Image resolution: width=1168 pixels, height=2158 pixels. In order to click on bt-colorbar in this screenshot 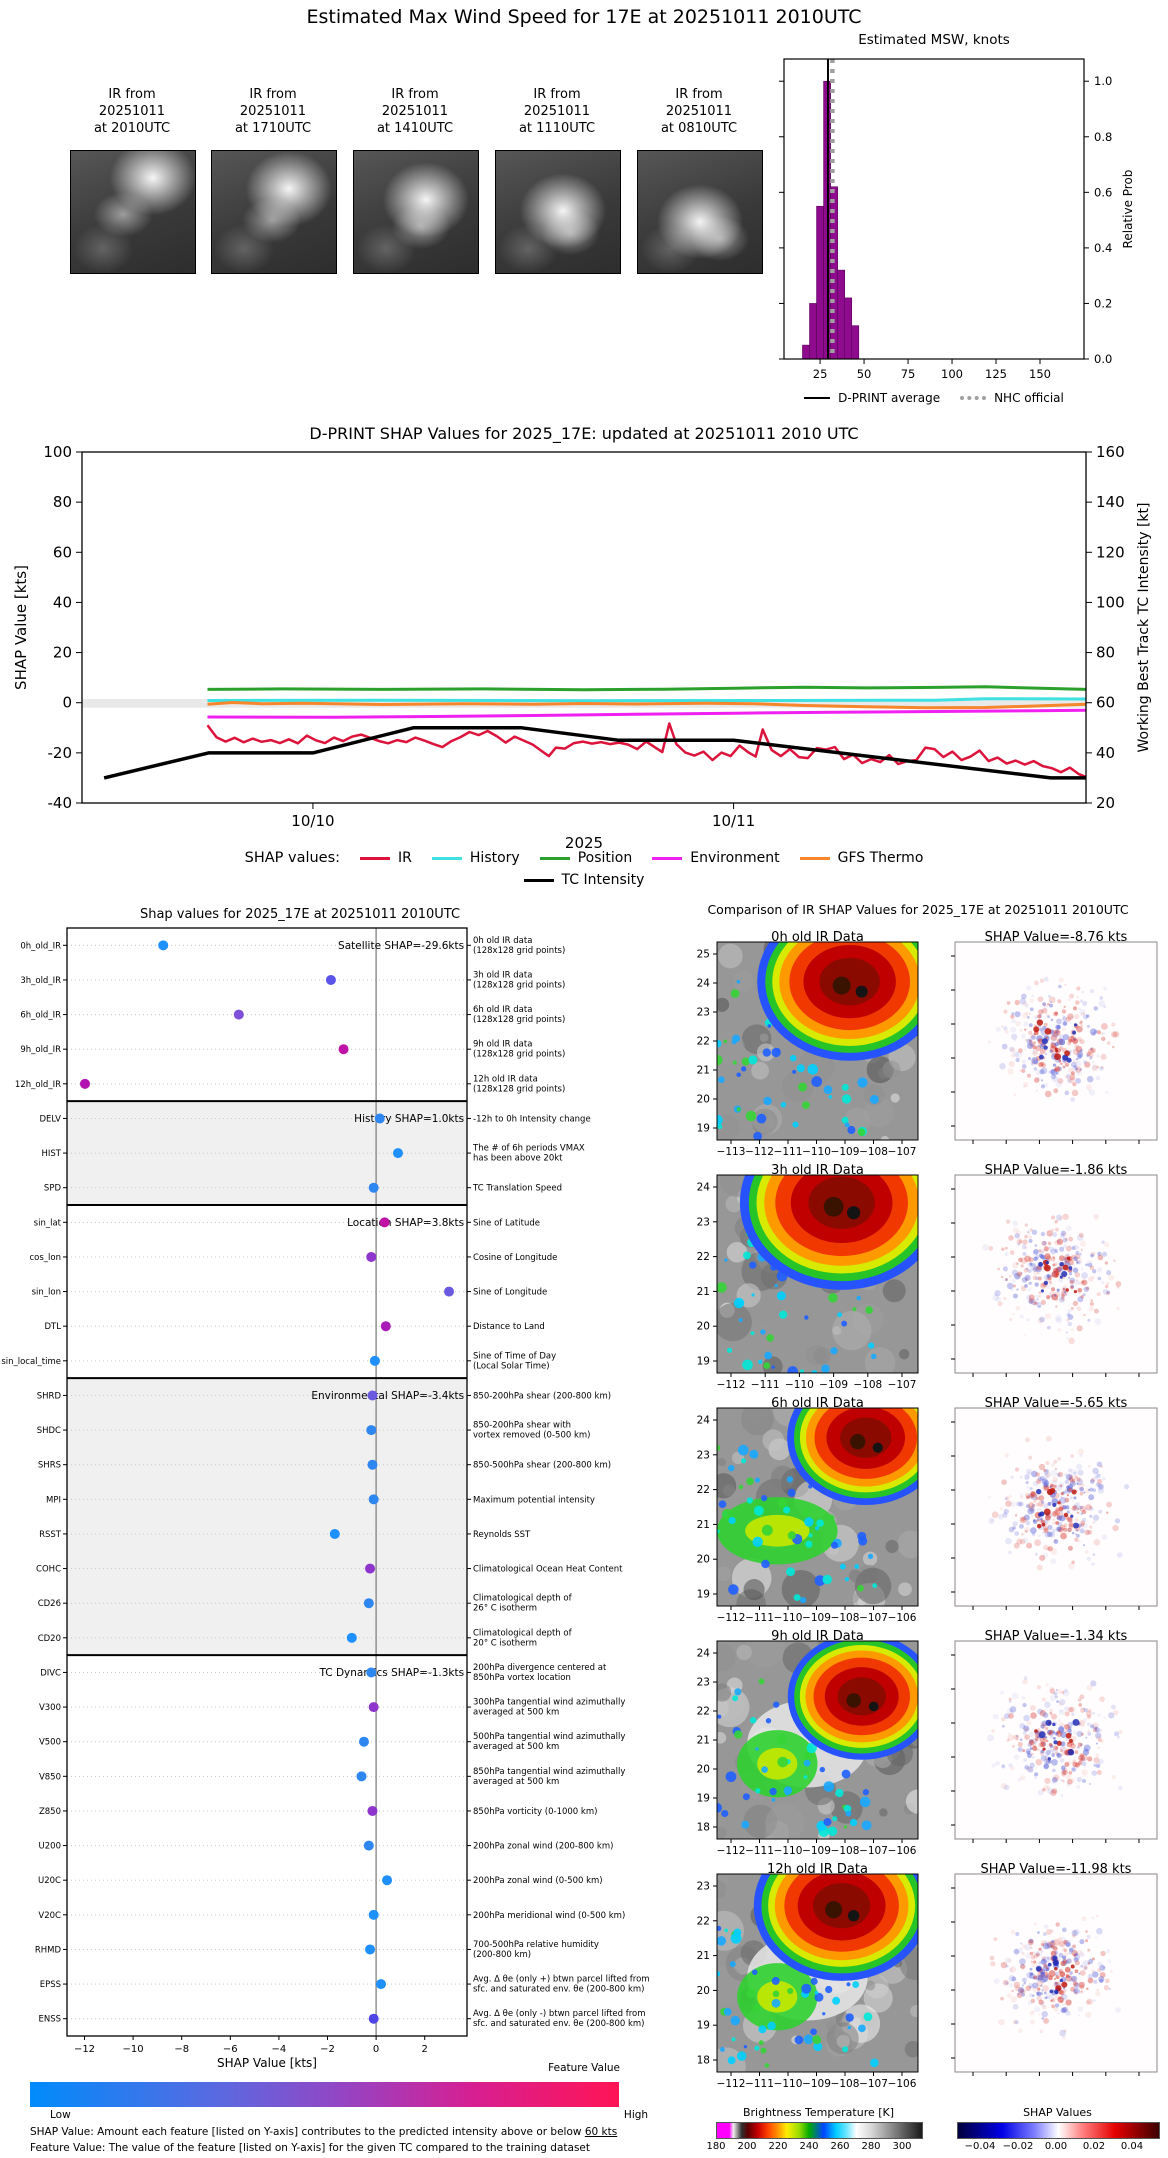, I will do `click(819, 2130)`.